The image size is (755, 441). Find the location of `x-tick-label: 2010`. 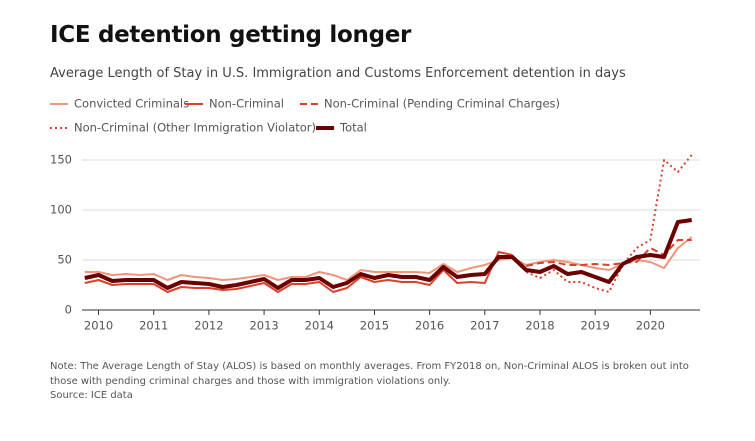

x-tick-label: 2010 is located at coordinates (98, 326).